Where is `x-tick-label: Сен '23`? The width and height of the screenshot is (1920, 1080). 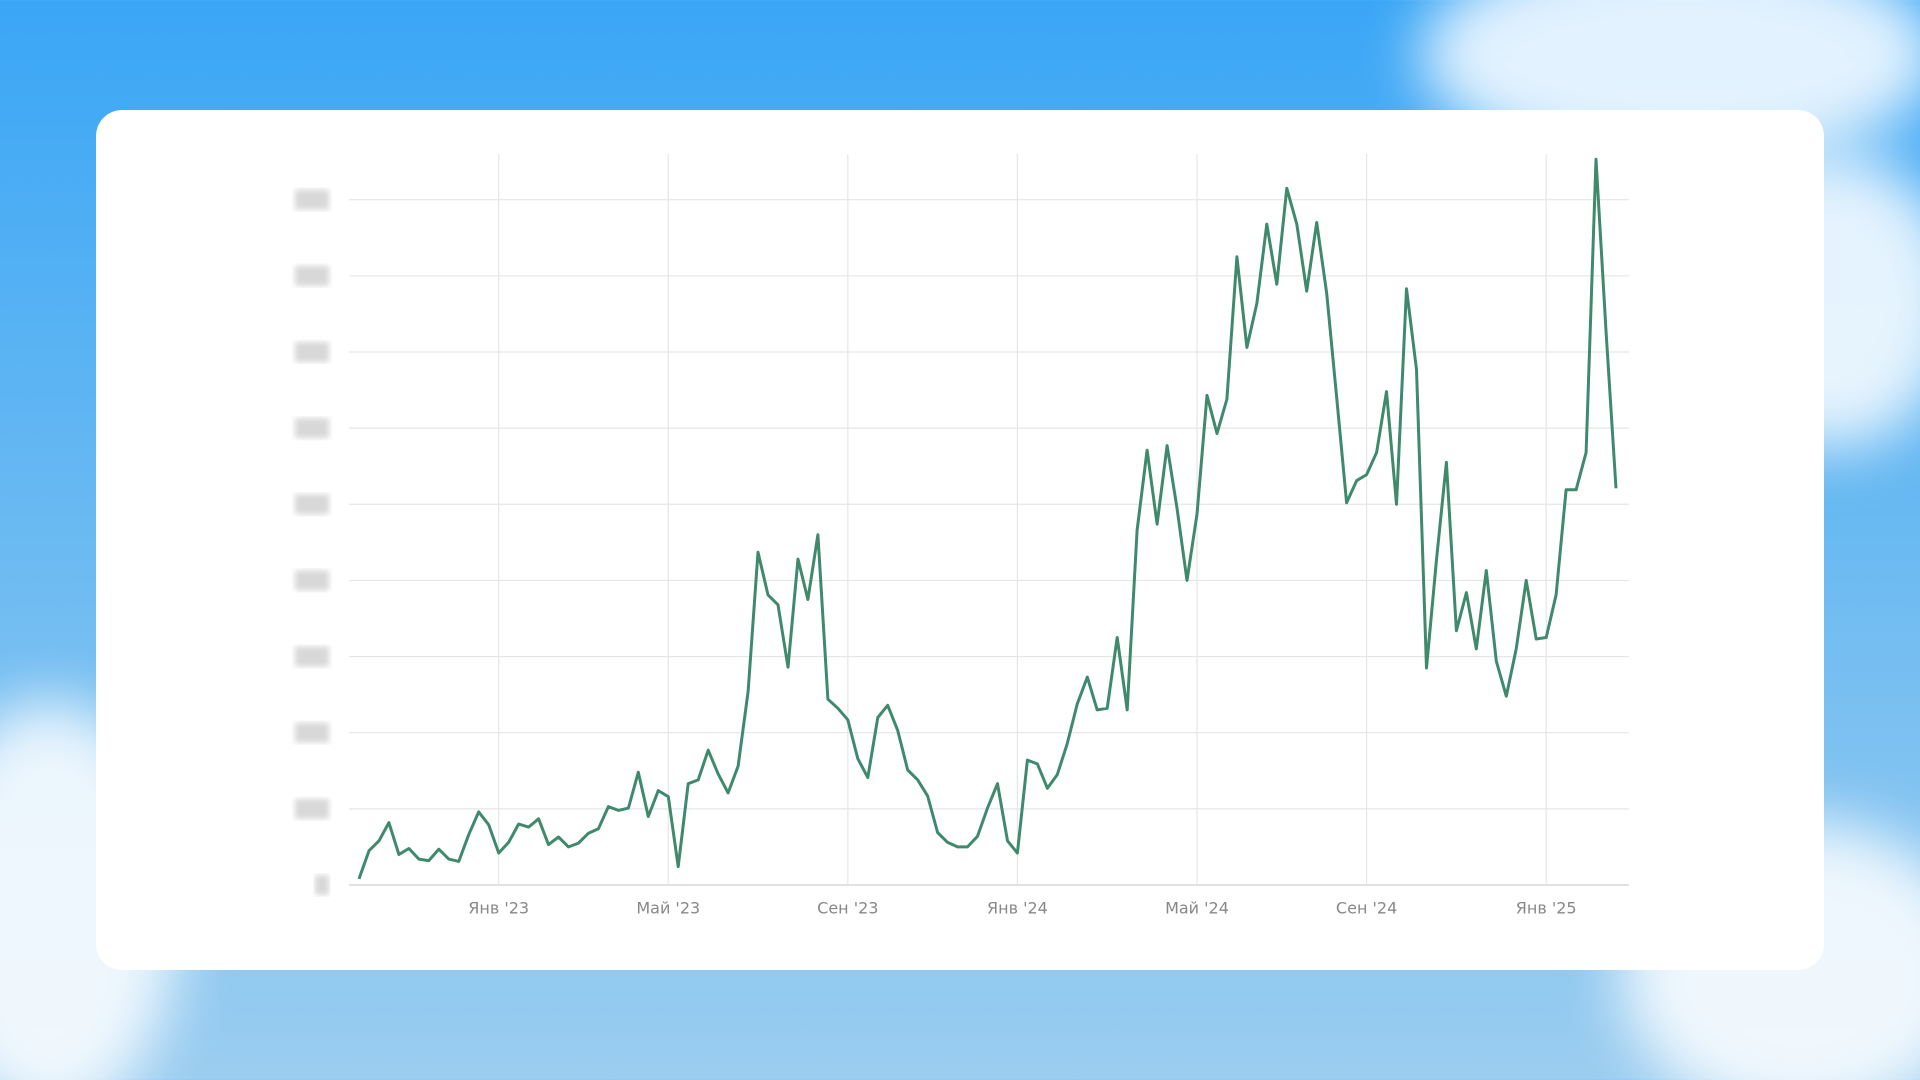 x-tick-label: Сен '23 is located at coordinates (847, 908).